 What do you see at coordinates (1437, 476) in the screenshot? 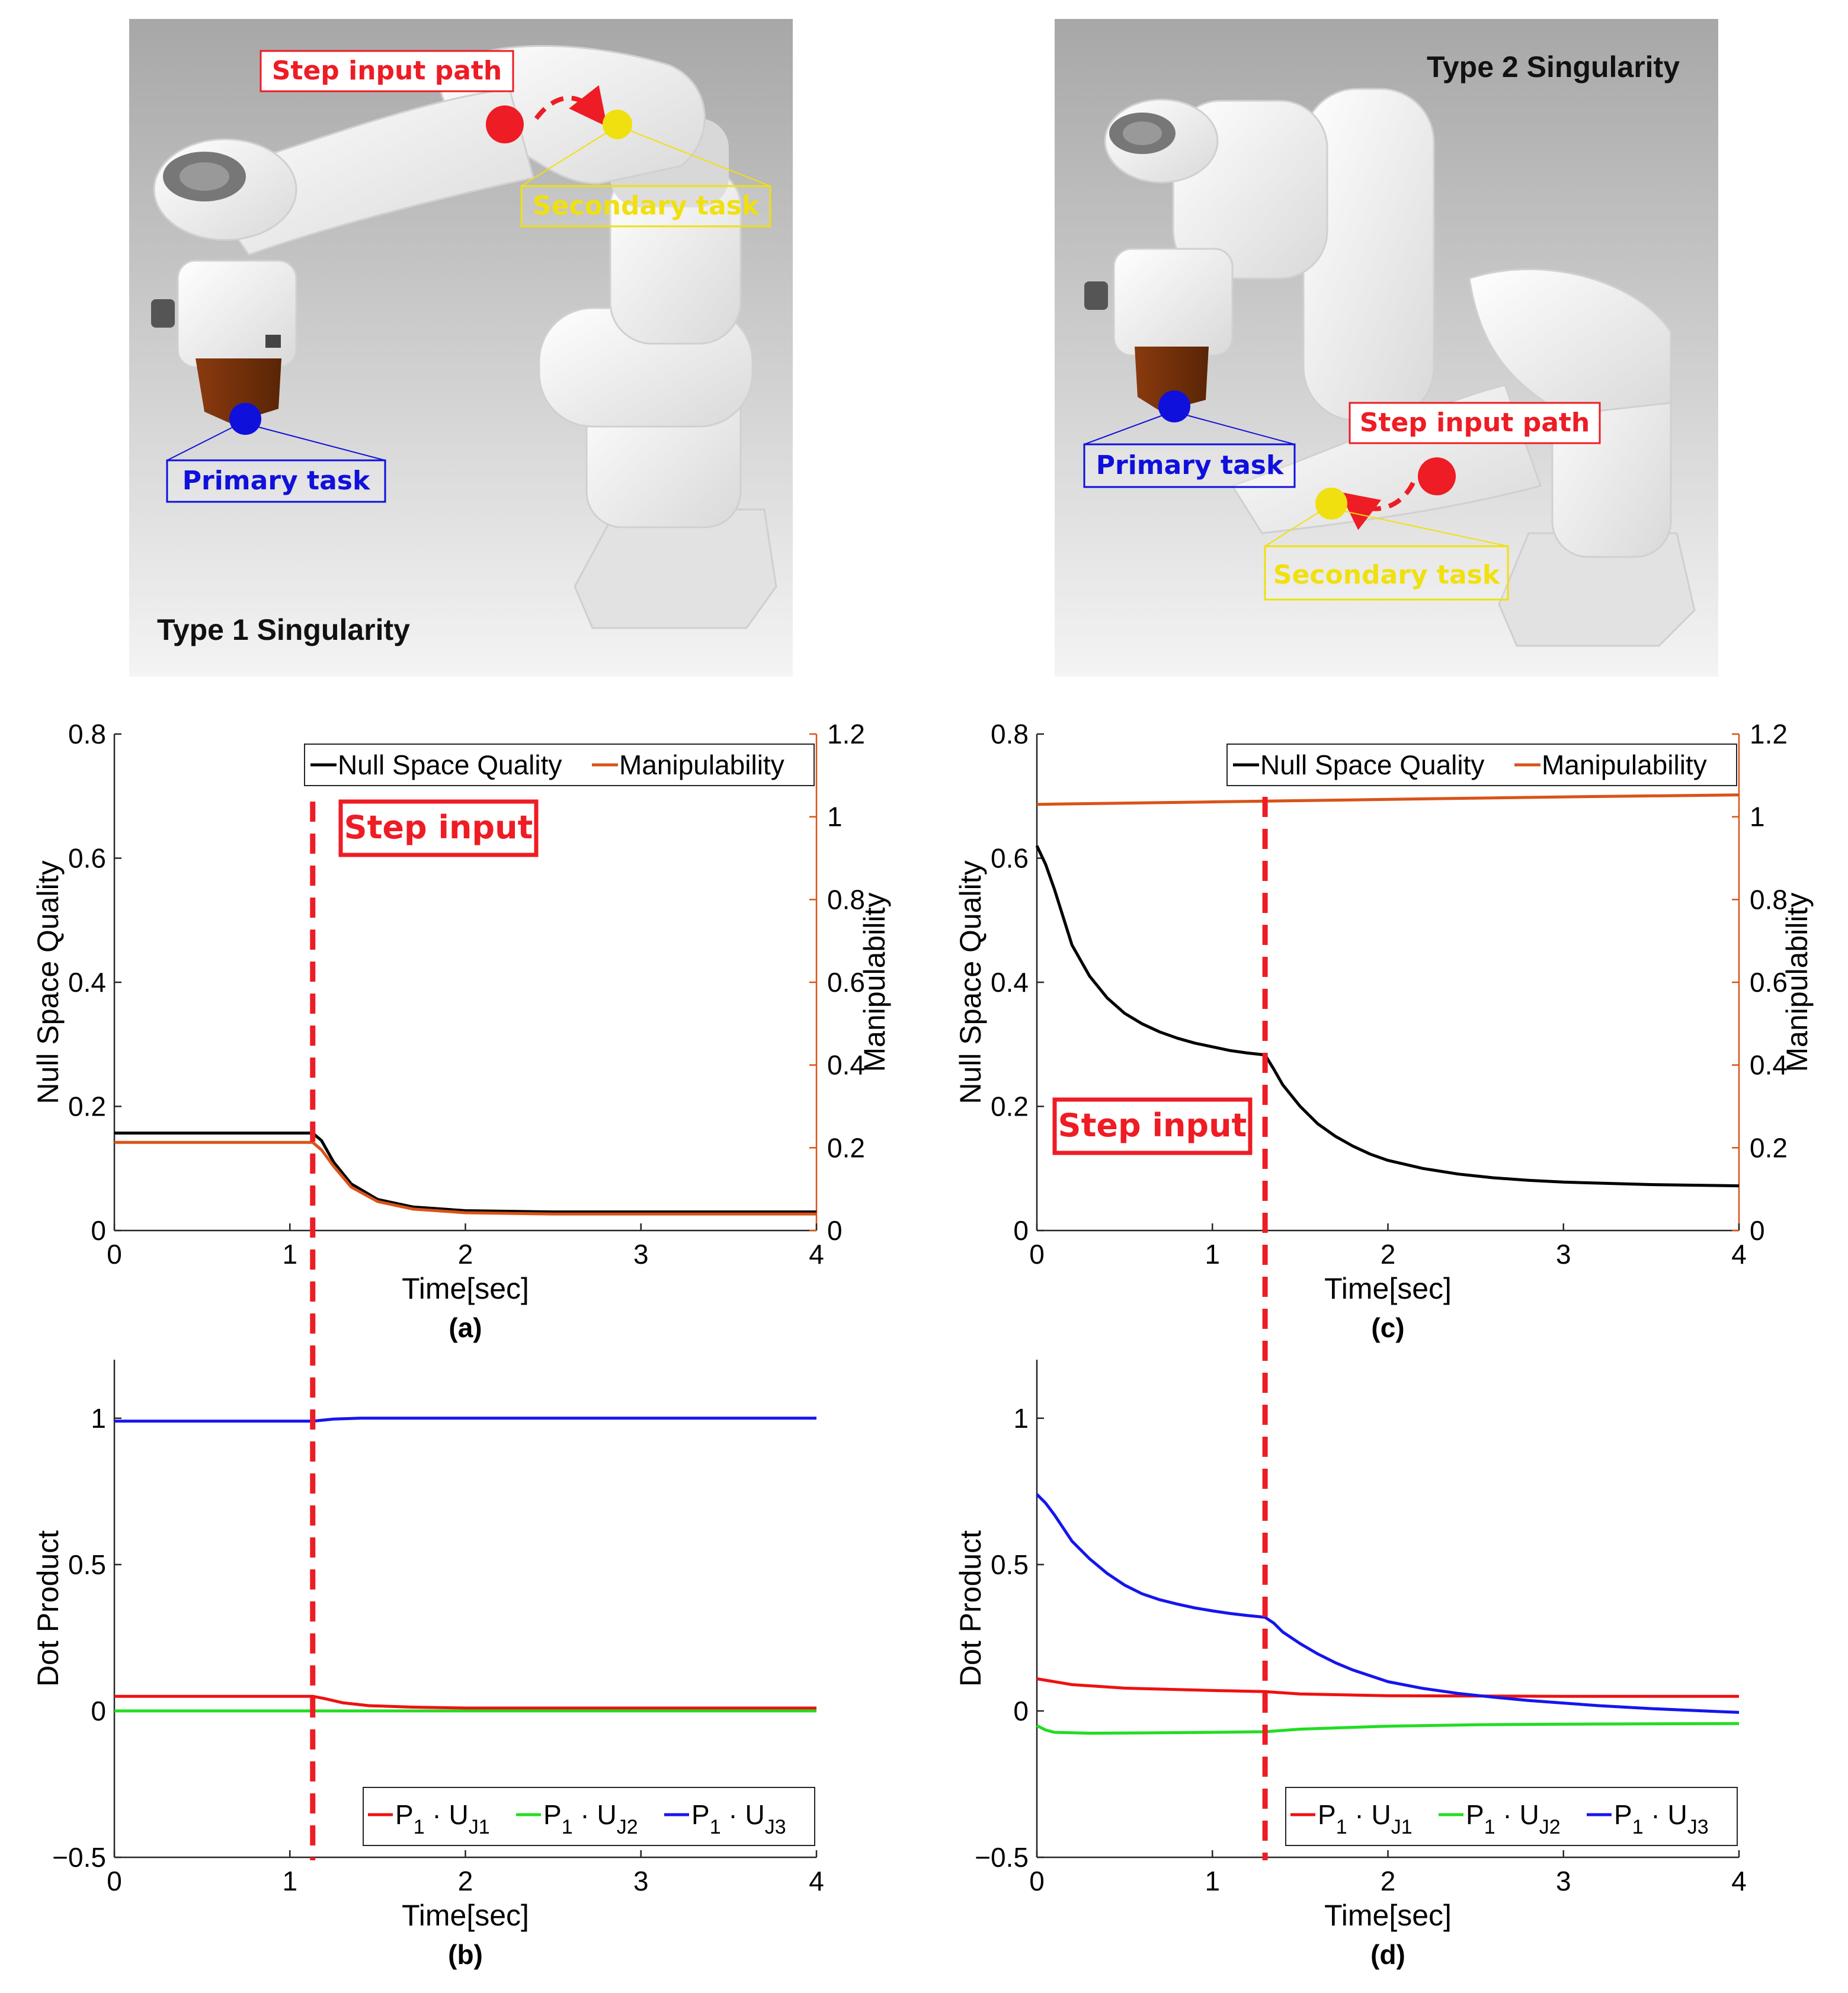
I see `step-start-marker-right` at bounding box center [1437, 476].